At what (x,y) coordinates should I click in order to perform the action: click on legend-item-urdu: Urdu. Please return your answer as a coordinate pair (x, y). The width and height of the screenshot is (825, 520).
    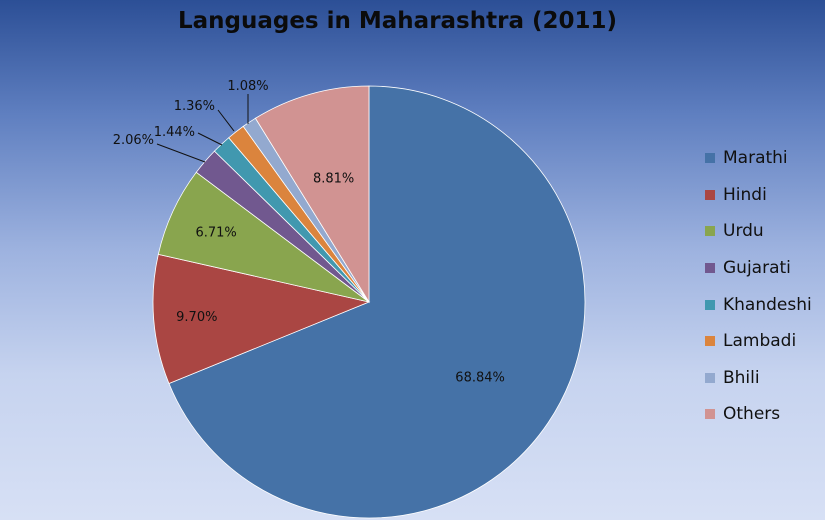
    Looking at the image, I should click on (758, 231).